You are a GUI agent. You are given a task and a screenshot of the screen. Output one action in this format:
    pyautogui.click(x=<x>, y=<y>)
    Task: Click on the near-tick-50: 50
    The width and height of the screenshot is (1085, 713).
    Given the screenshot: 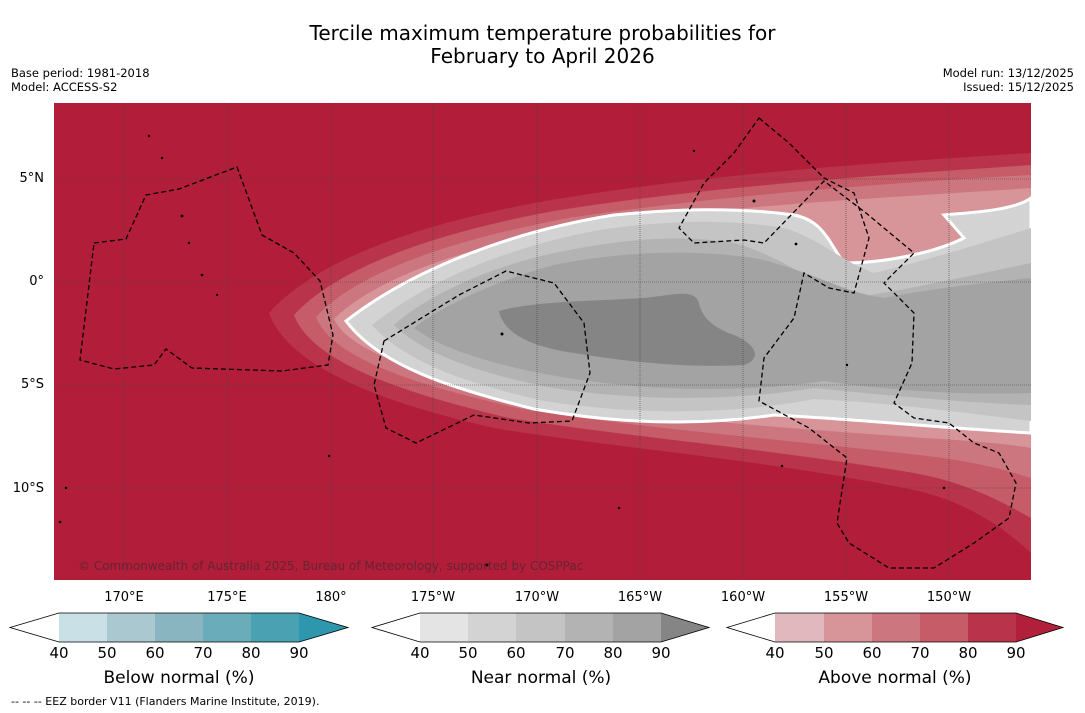 What is the action you would take?
    pyautogui.click(x=468, y=653)
    